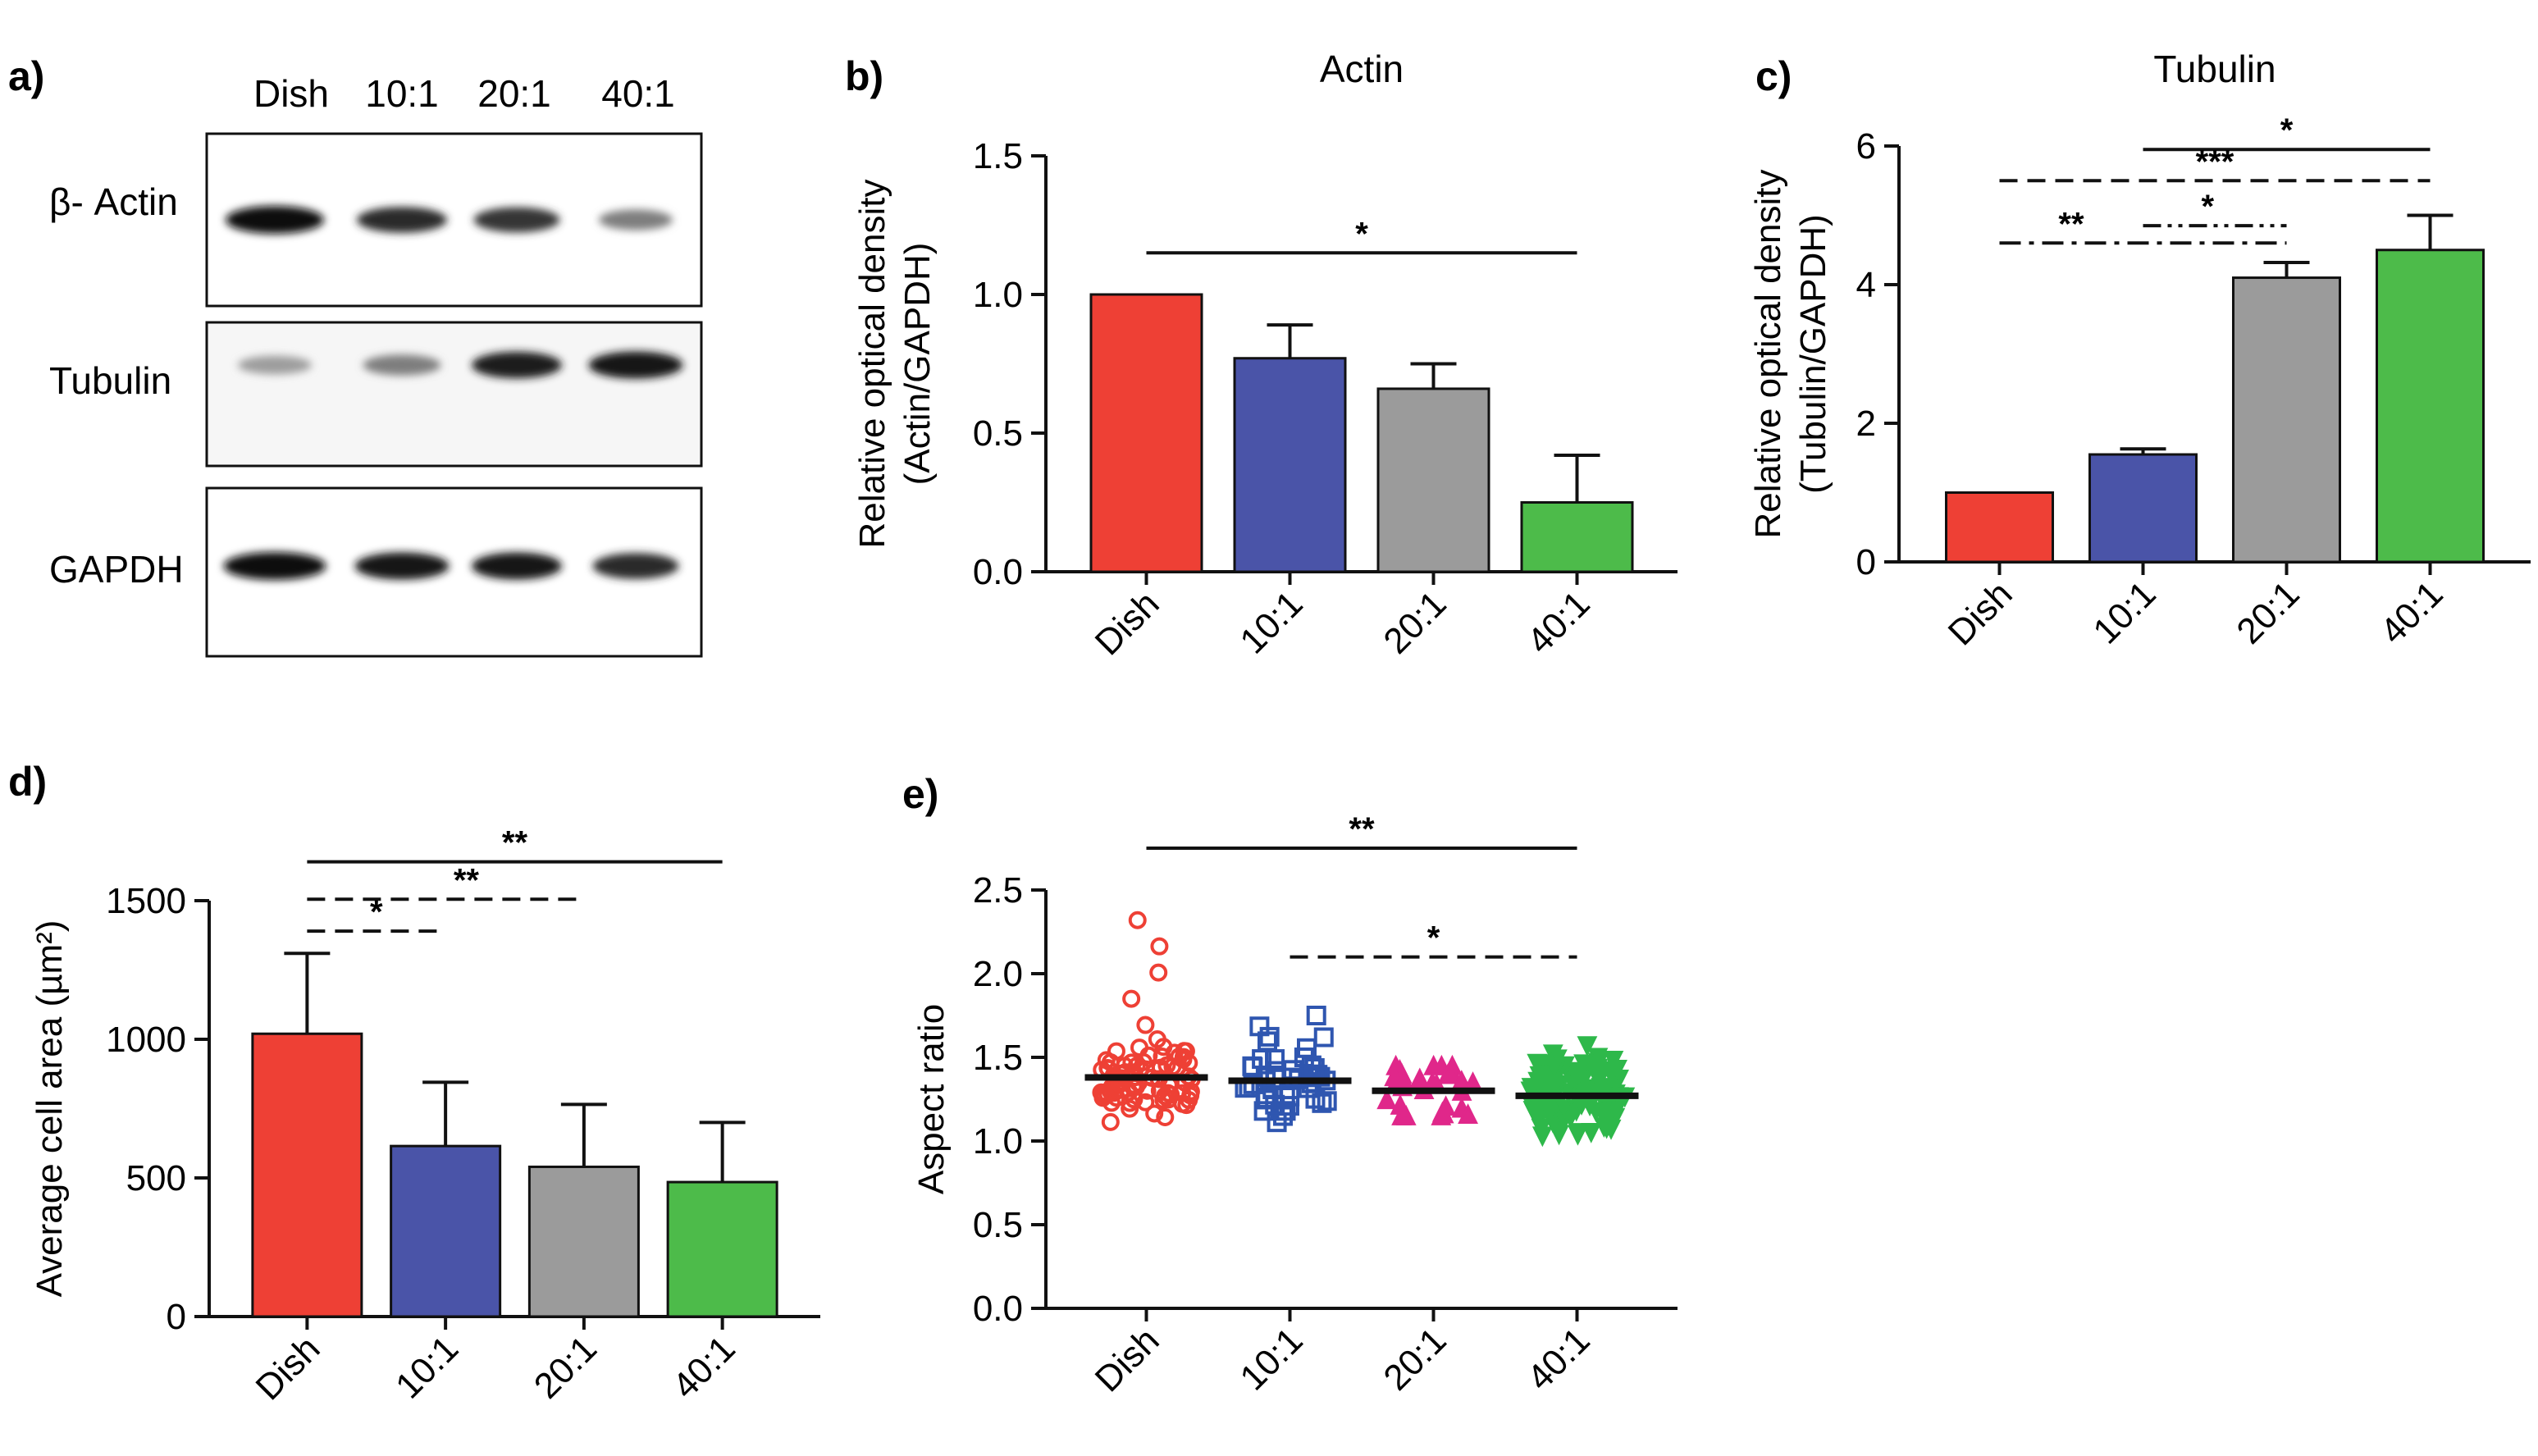 The height and width of the screenshot is (1456, 2538). I want to click on y-axis-label: Aspect ratio, so click(932, 1099).